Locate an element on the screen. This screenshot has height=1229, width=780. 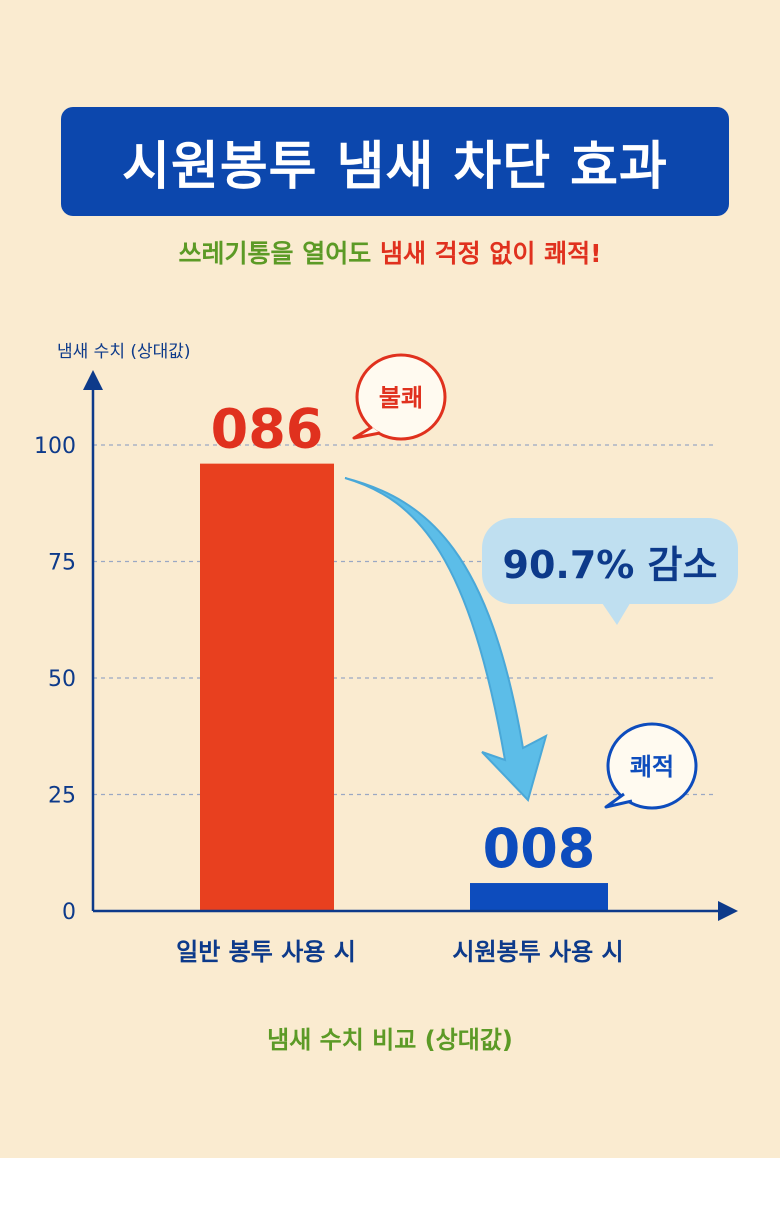
y-tick-label: 50 is located at coordinates (62, 679).